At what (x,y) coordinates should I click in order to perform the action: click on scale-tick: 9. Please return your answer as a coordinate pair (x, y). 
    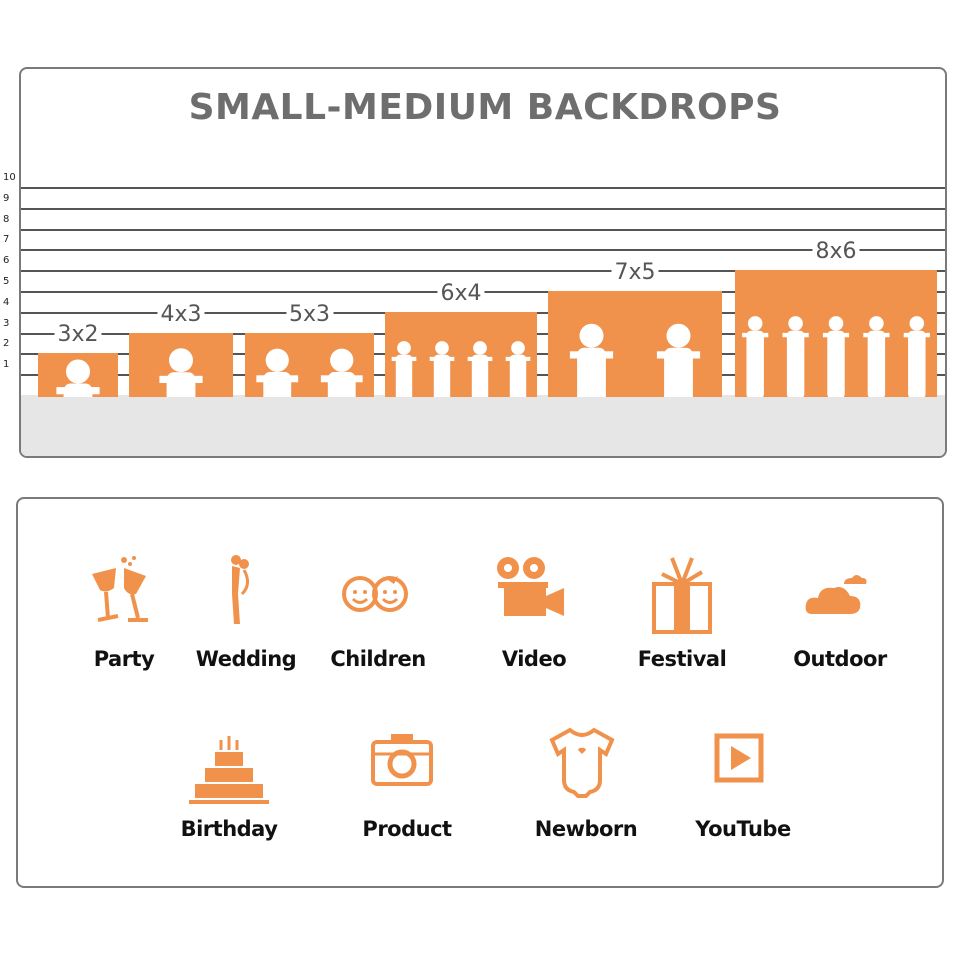
    Looking at the image, I should click on (6, 198).